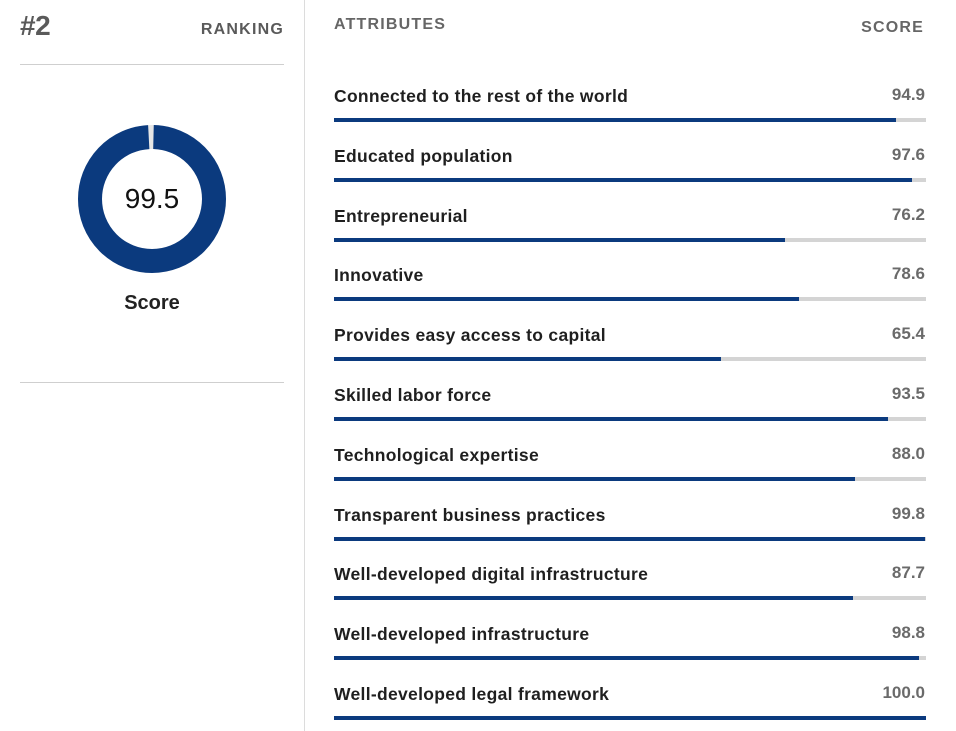 The height and width of the screenshot is (731, 956). What do you see at coordinates (908, 513) in the screenshot?
I see `attribute-score: 99.8` at bounding box center [908, 513].